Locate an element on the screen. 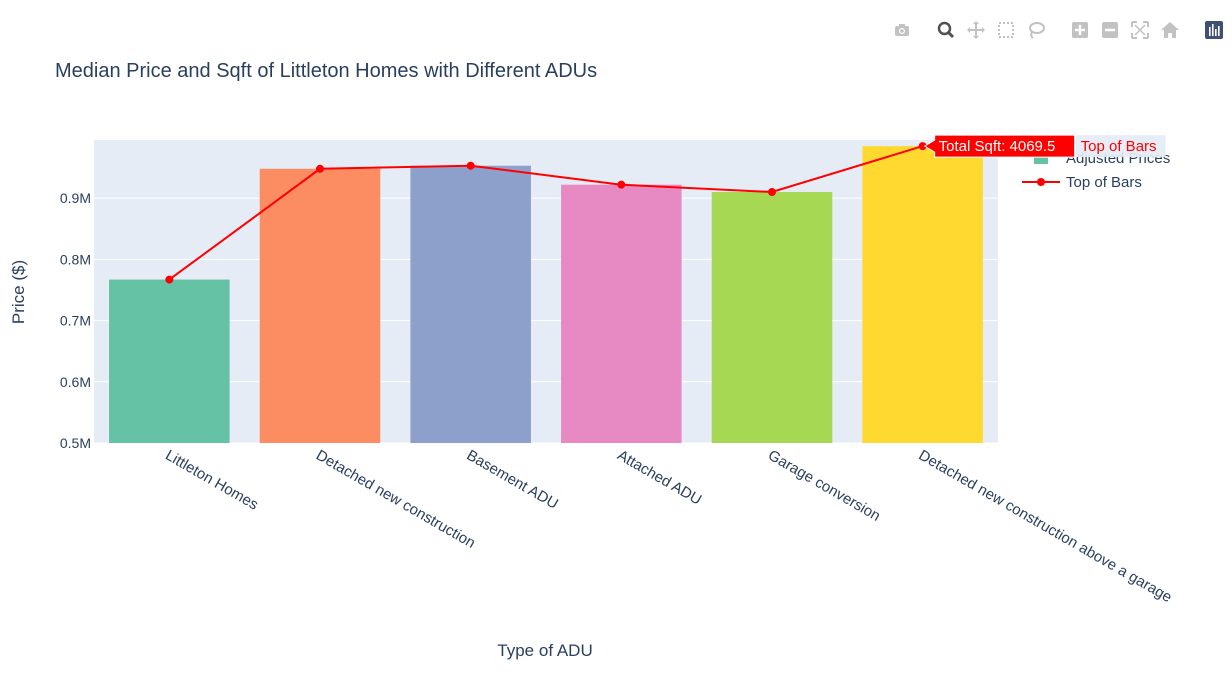 The image size is (1232, 683). x-tick-label: Littleton Homes is located at coordinates (211, 480).